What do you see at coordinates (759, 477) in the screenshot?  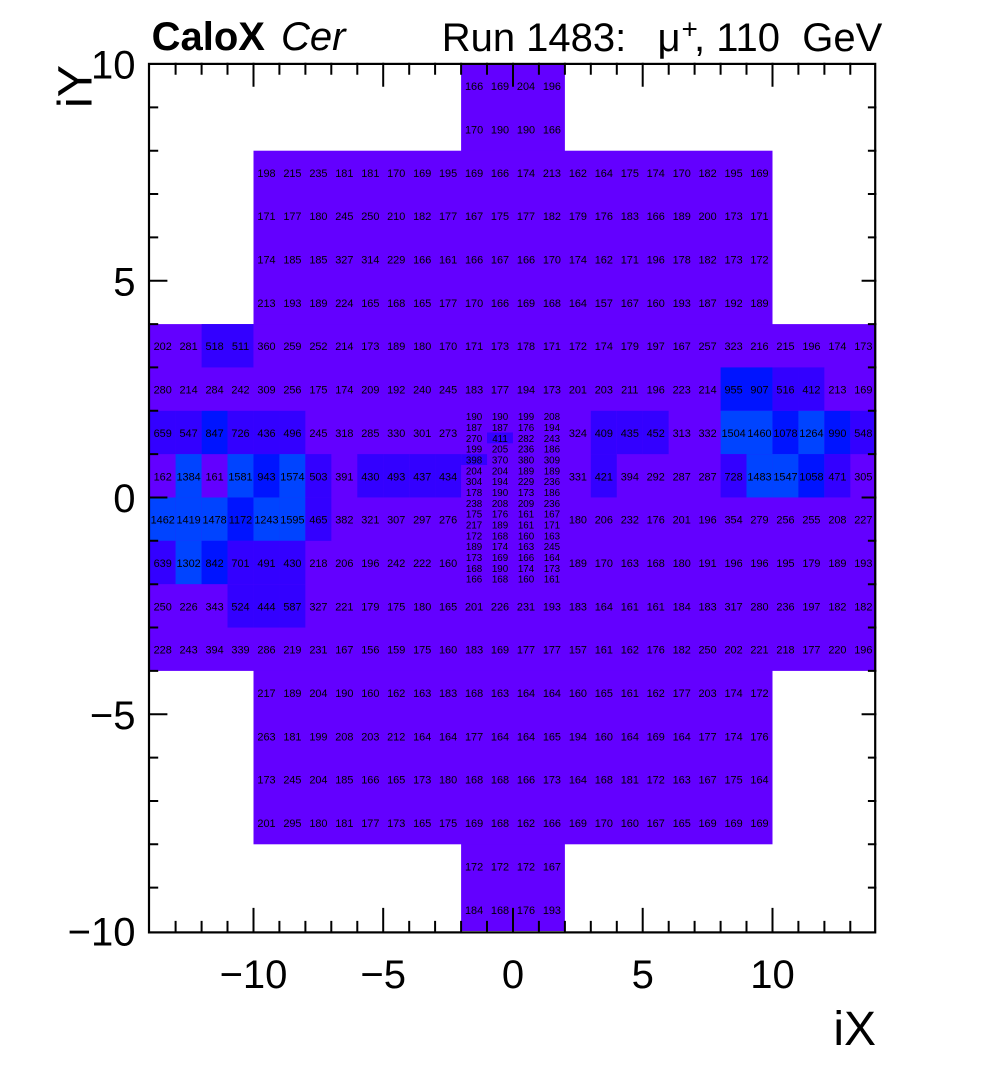 I see `svg-text: 1483` at bounding box center [759, 477].